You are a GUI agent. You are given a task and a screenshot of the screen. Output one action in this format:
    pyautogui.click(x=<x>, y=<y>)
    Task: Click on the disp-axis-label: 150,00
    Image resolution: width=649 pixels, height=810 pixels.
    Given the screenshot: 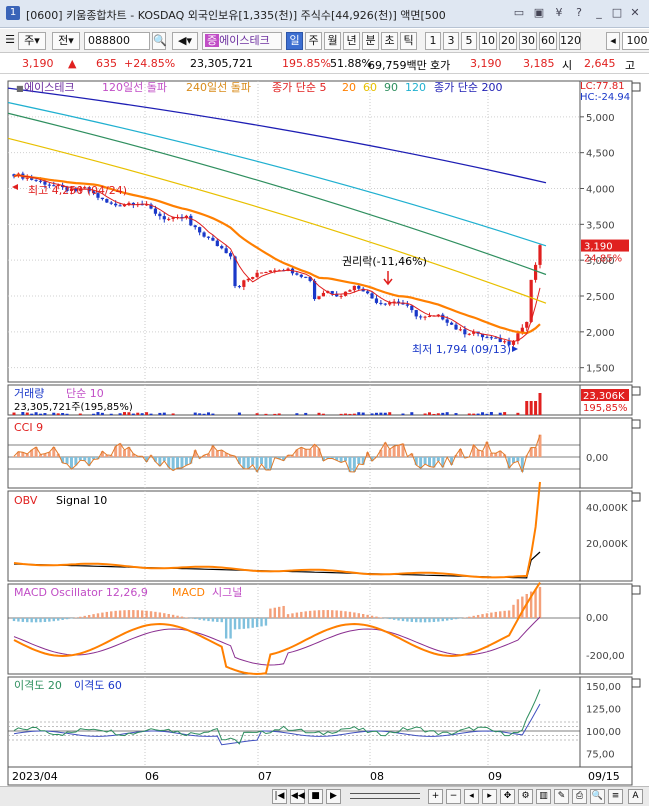 What is the action you would take?
    pyautogui.click(x=603, y=687)
    